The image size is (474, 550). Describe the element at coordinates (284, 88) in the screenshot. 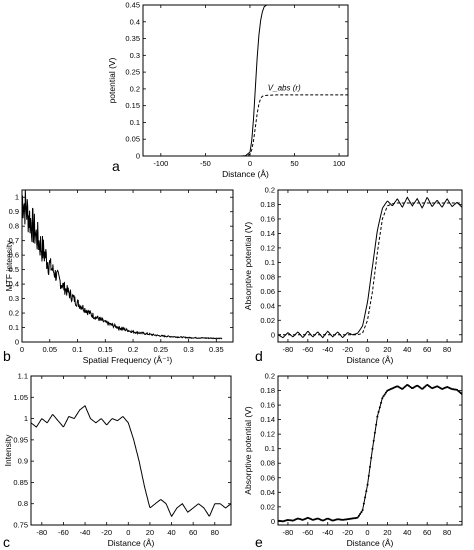

I see `annotation-label: V_abs (r)` at that location.